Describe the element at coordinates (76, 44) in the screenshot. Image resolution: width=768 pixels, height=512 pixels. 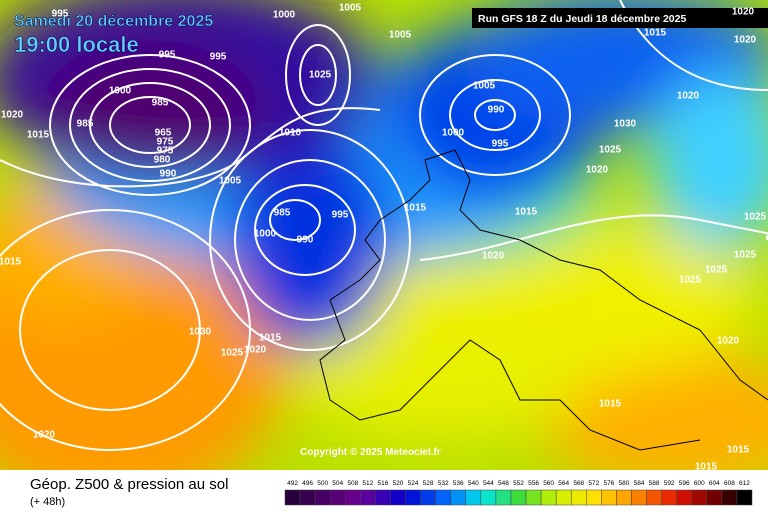
I see `time: 19:00 locale` at that location.